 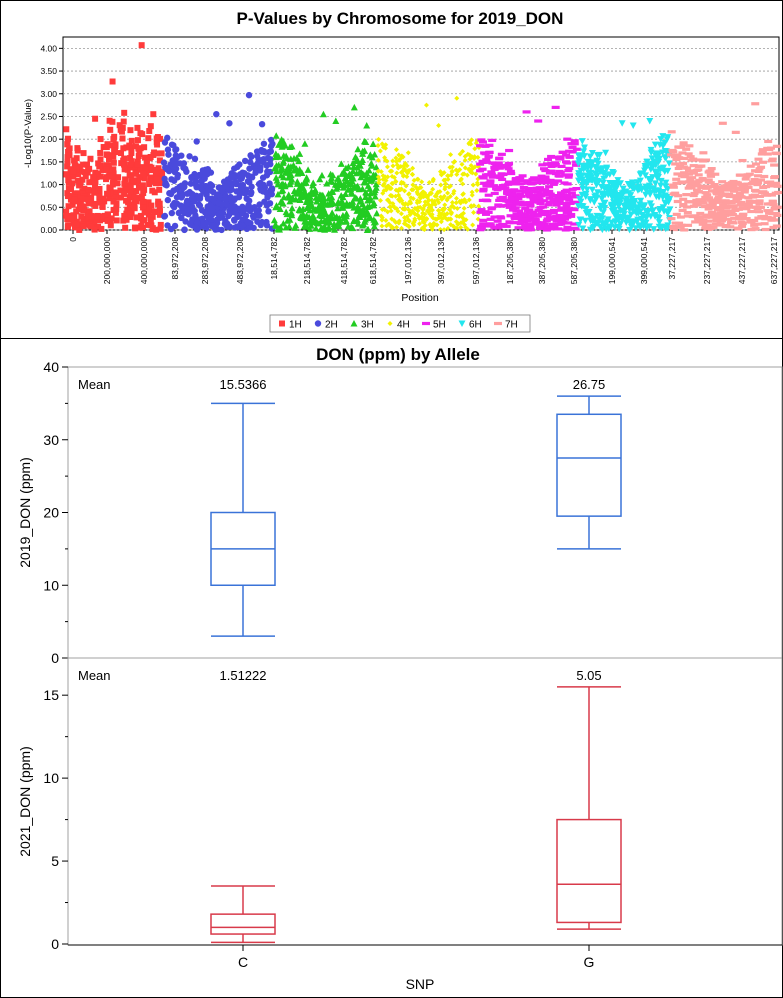 I want to click on boxplot-y-tick-label: 40, so click(x=51, y=367).